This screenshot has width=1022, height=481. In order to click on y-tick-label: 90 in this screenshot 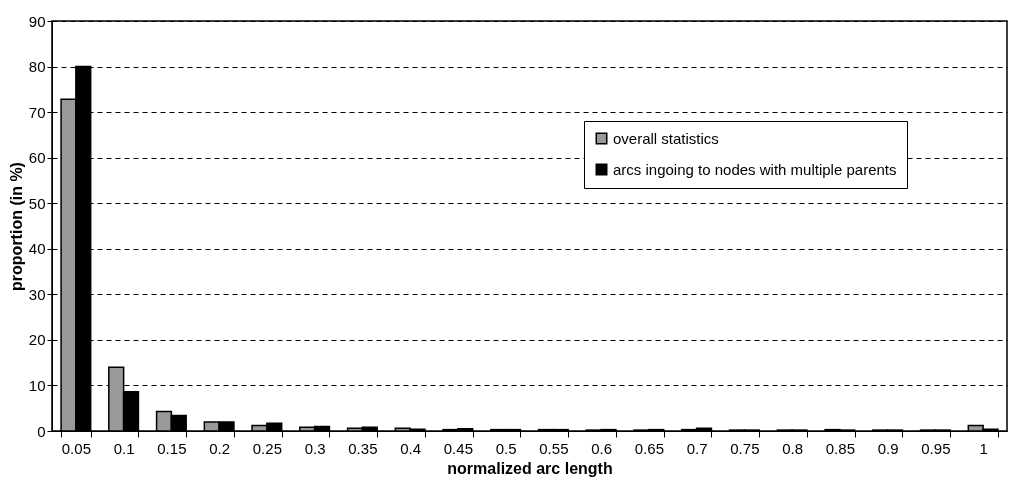, I will do `click(37, 21)`.